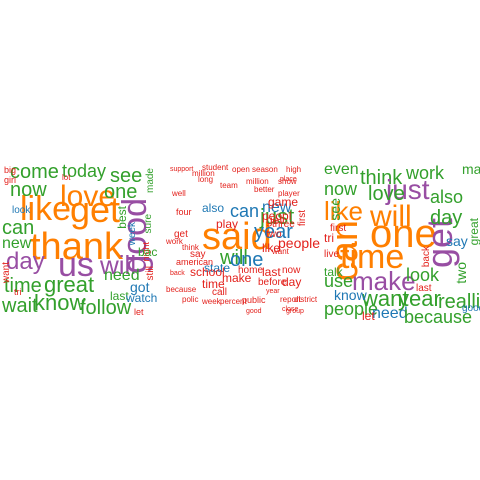 Image resolution: width=480 pixels, height=480 pixels. I want to click on cloud-word: group, so click(295, 311).